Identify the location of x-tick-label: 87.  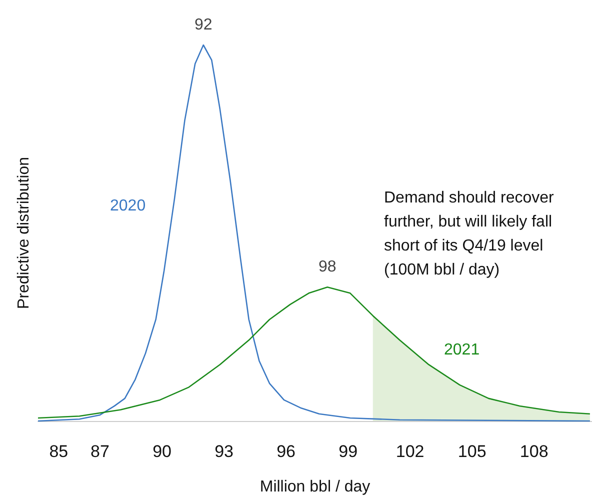
(100, 451).